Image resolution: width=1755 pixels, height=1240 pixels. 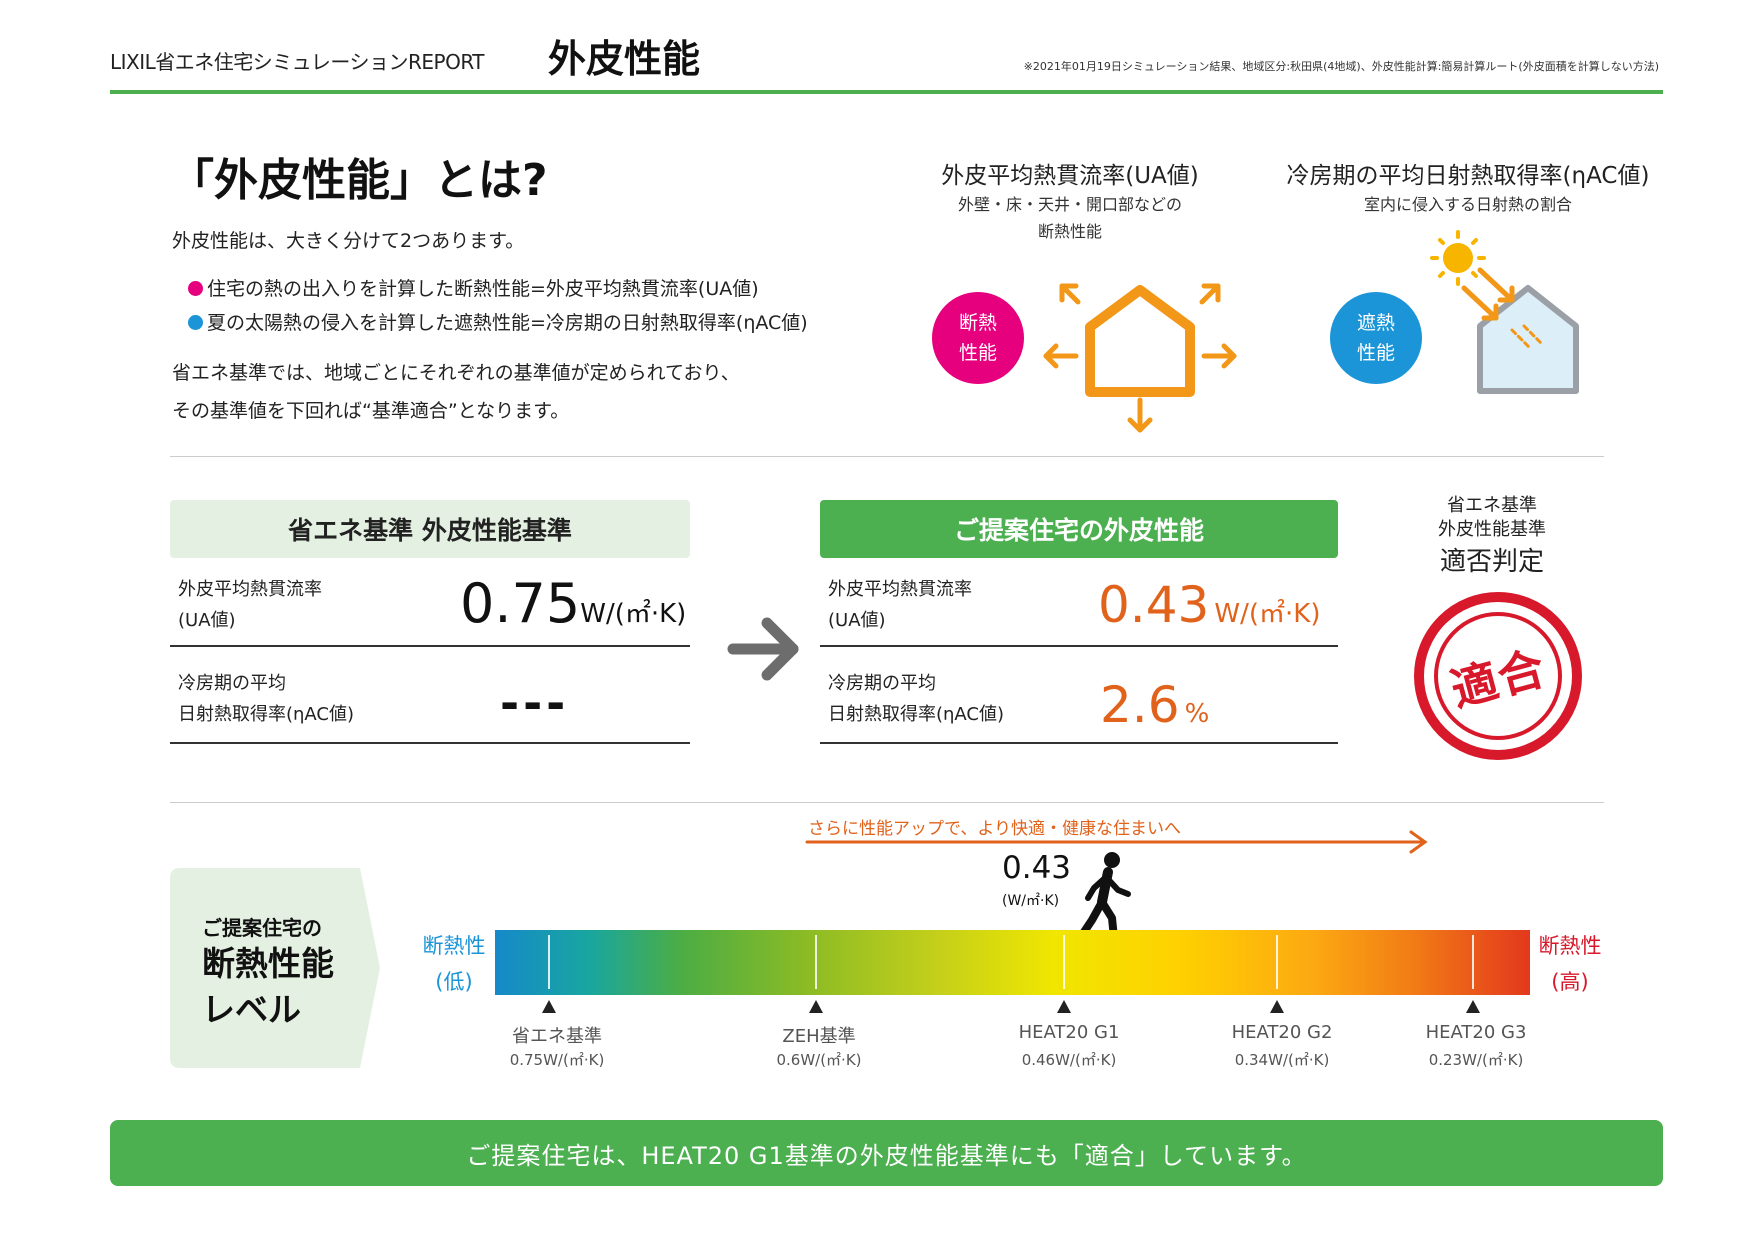 I want to click on tick-line-g2, so click(x=1277, y=962).